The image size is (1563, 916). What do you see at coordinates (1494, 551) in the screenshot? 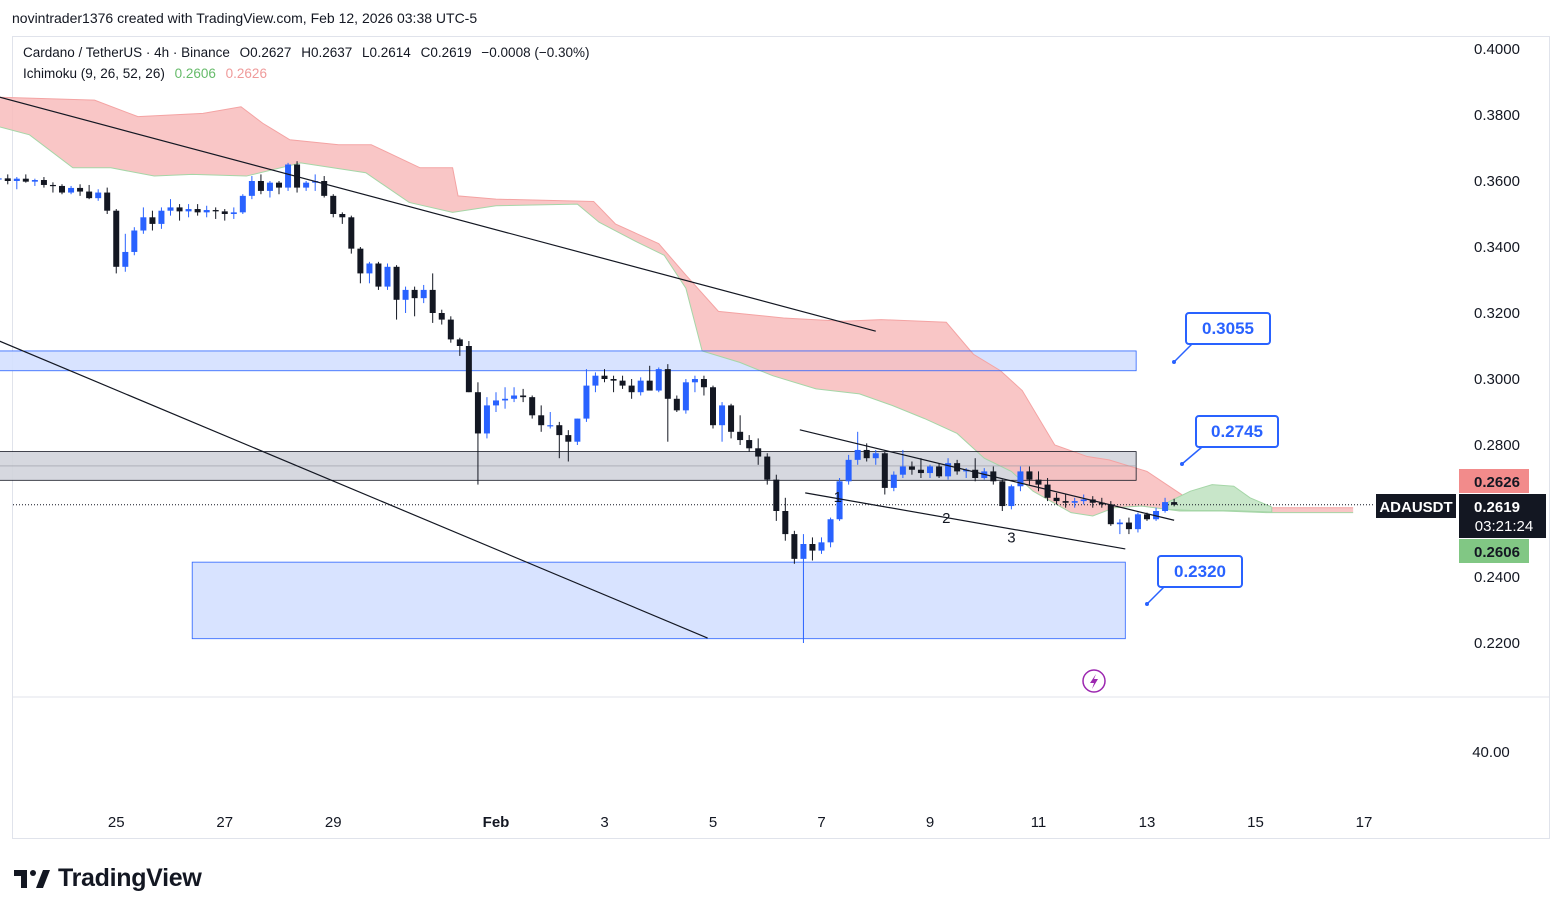
I see `ichimoku-green-tag-bg` at bounding box center [1494, 551].